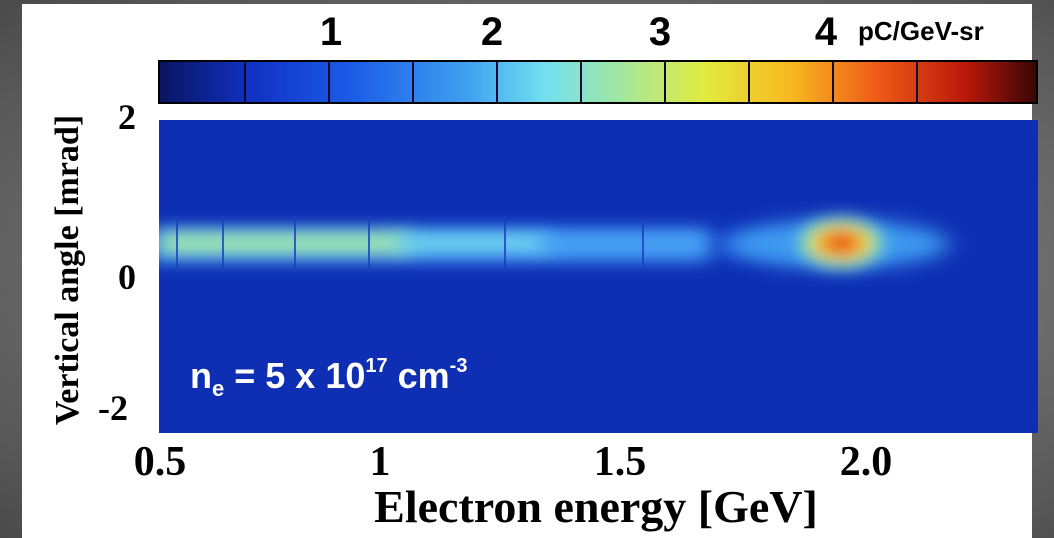  Describe the element at coordinates (826, 32) in the screenshot. I see `colorbar-tick-4: 4` at that location.